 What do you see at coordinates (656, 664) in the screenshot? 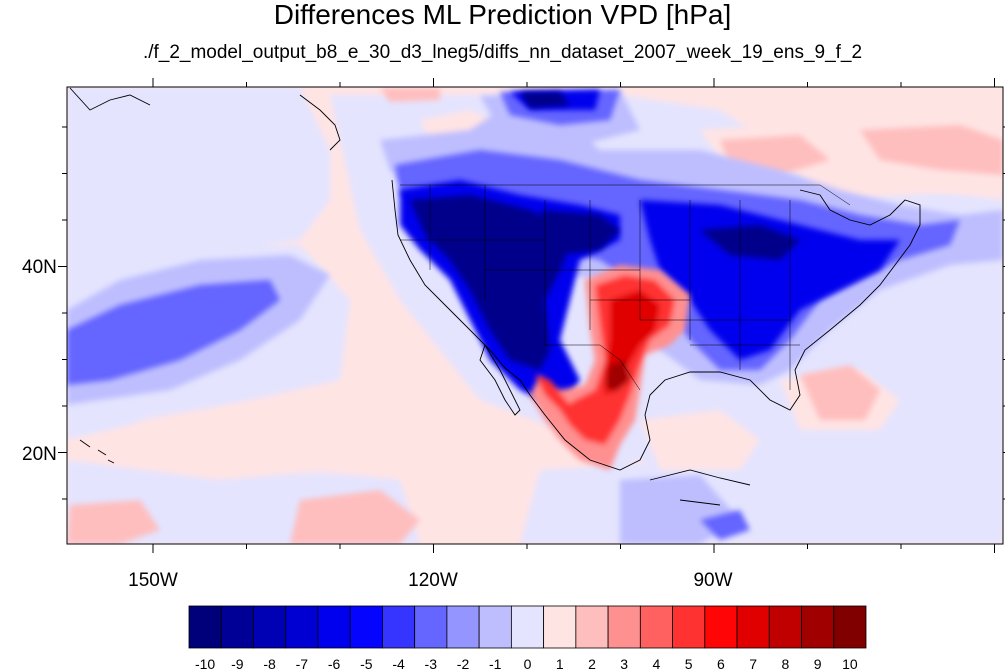
I see `colorbar-label: 4` at bounding box center [656, 664].